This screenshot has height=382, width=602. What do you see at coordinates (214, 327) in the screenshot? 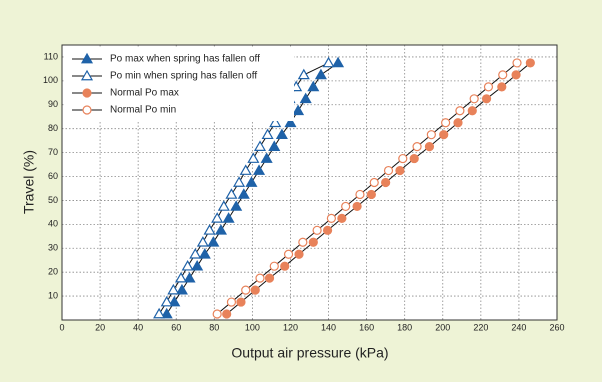
I see `x-tick-label: 80` at bounding box center [214, 327].